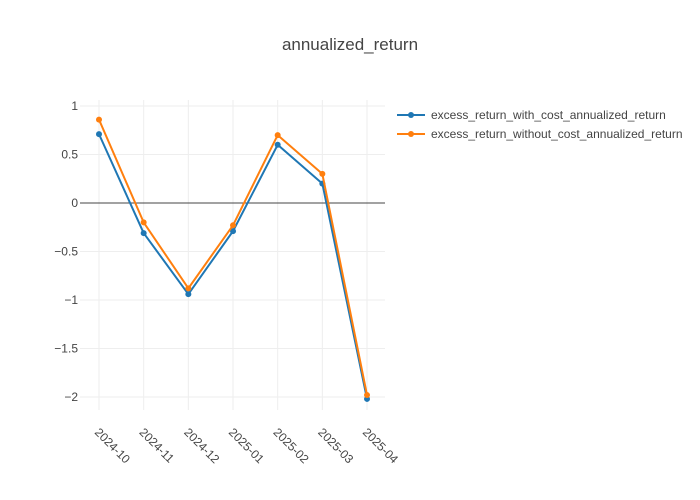 This screenshot has width=700, height=500. I want to click on x-tick-label: 2025-02, so click(291, 445).